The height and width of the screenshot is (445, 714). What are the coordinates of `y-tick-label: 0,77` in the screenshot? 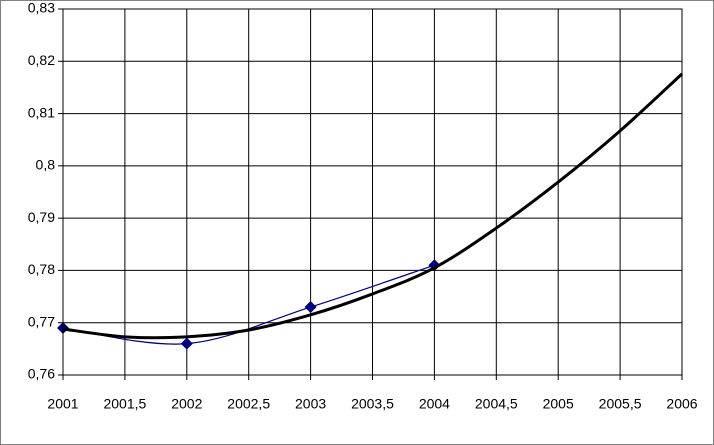 It's located at (41, 321).